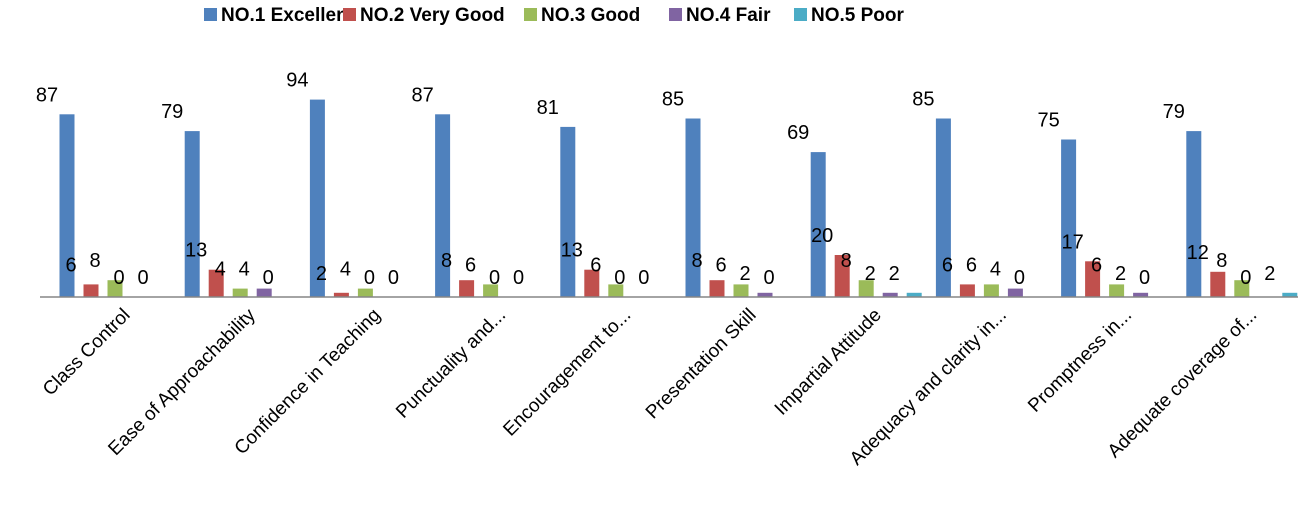 Image resolution: width=1314 pixels, height=516 pixels. I want to click on data-label: 87, so click(47, 95).